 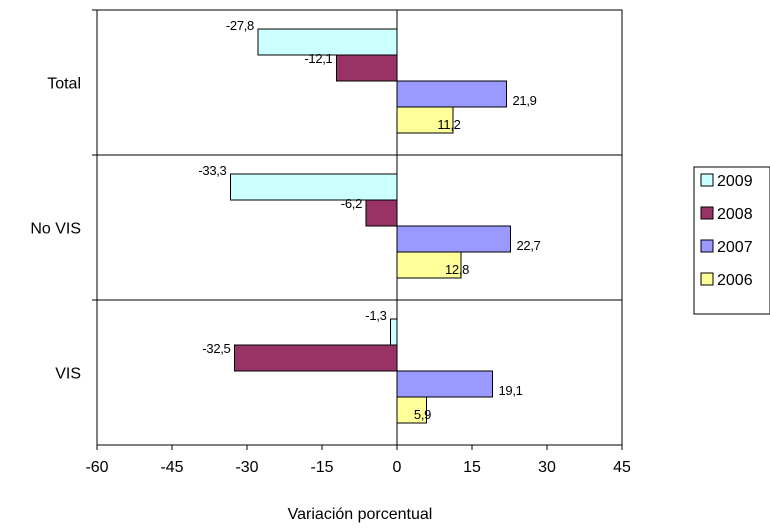 What do you see at coordinates (735, 214) in the screenshot?
I see `legend-label: 2008` at bounding box center [735, 214].